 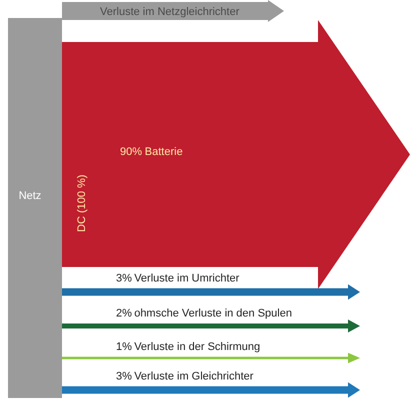 What do you see at coordinates (30, 196) in the screenshot?
I see `text: Netz` at bounding box center [30, 196].